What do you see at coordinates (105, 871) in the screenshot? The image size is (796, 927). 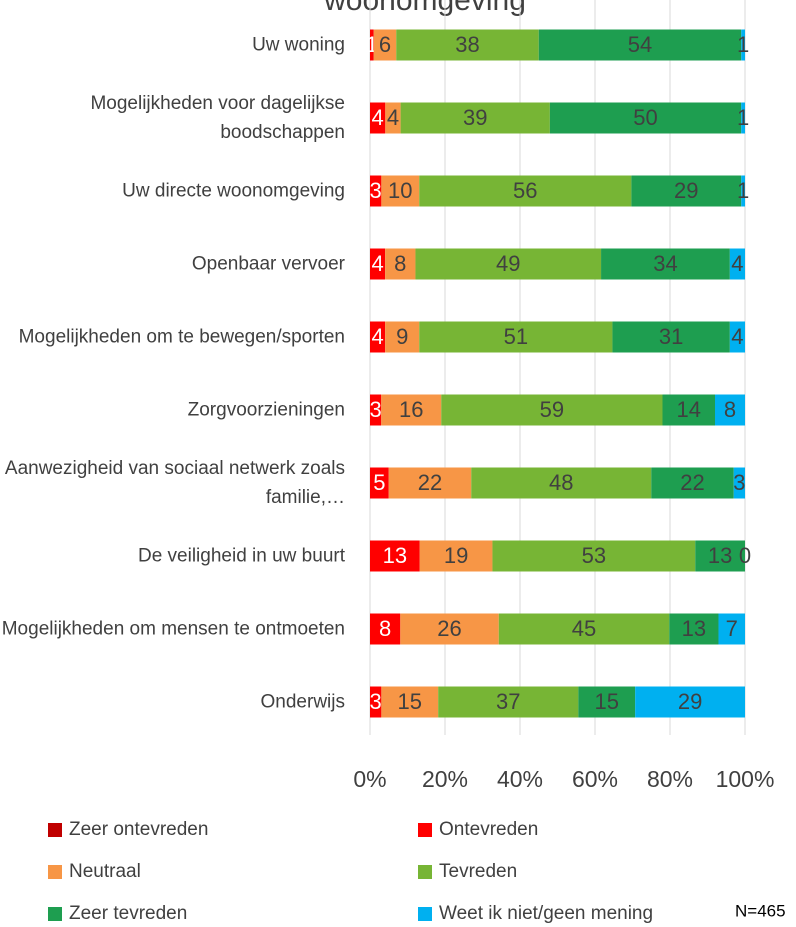 I see `legend-label: Neutraal` at bounding box center [105, 871].